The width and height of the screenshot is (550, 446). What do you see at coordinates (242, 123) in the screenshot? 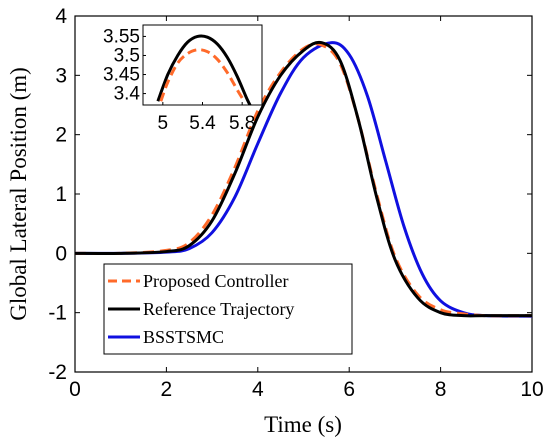
I see `inset-x-tick-label: 5.8` at bounding box center [242, 123].